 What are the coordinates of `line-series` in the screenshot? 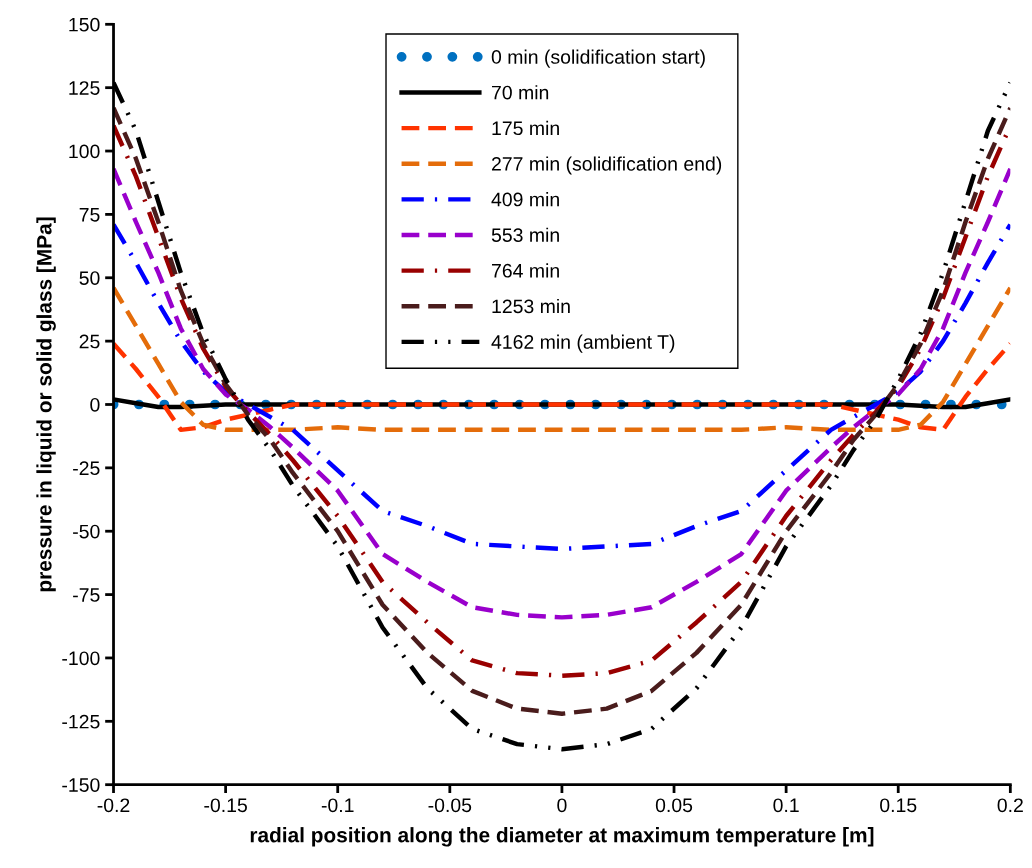 It's located at (562, 359).